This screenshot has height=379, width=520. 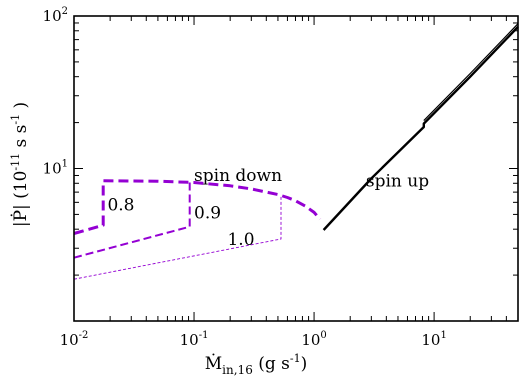 What do you see at coordinates (313, 339) in the screenshot?
I see `x-tick-label: 10⁰` at bounding box center [313, 339].